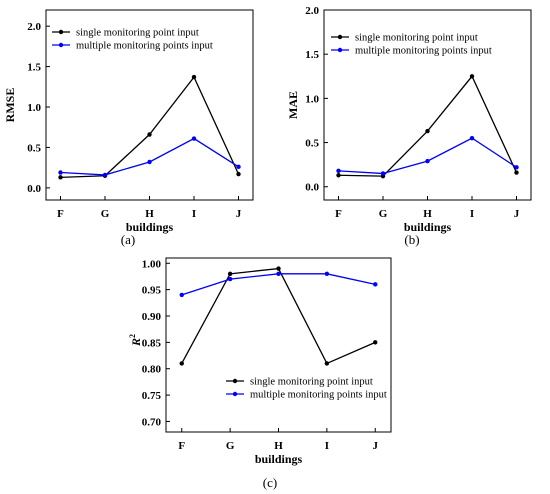 This screenshot has width=550, height=494. I want to click on y-tick-label: 0.80, so click(152, 370).